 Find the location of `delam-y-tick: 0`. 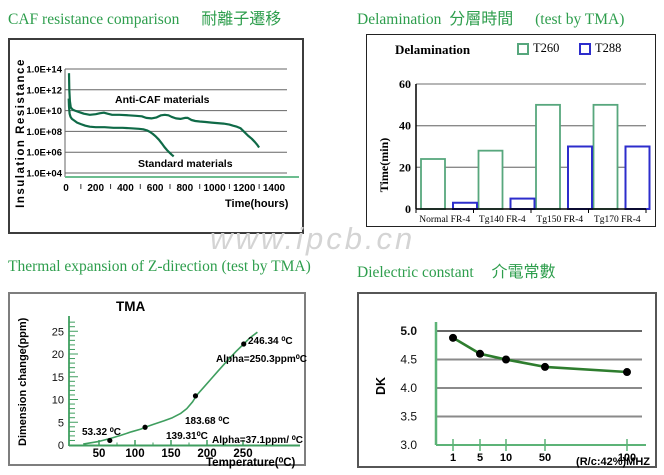

delam-y-tick: 0 is located at coordinates (408, 209).